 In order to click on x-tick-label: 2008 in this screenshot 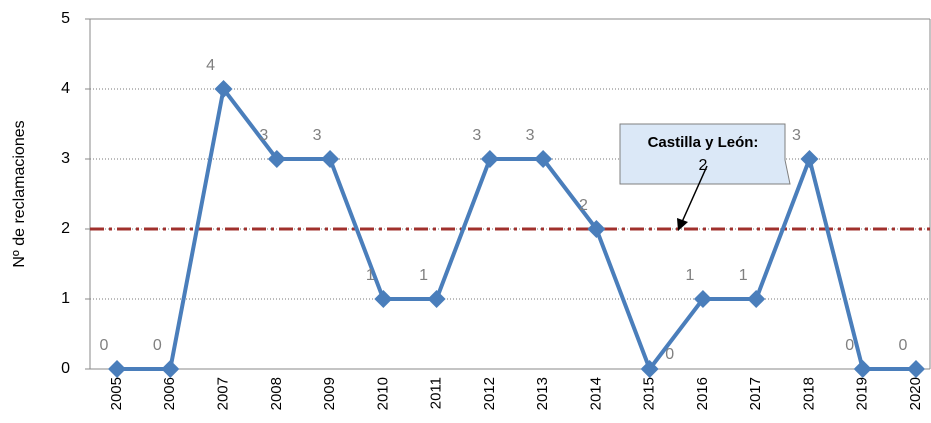, I will do `click(276, 393)`.